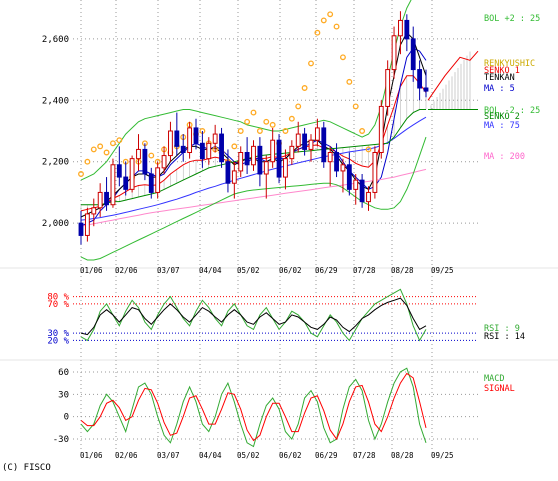 This screenshot has height=481, width=558. I want to click on y-tick-label: 2,000, so click(55, 224).